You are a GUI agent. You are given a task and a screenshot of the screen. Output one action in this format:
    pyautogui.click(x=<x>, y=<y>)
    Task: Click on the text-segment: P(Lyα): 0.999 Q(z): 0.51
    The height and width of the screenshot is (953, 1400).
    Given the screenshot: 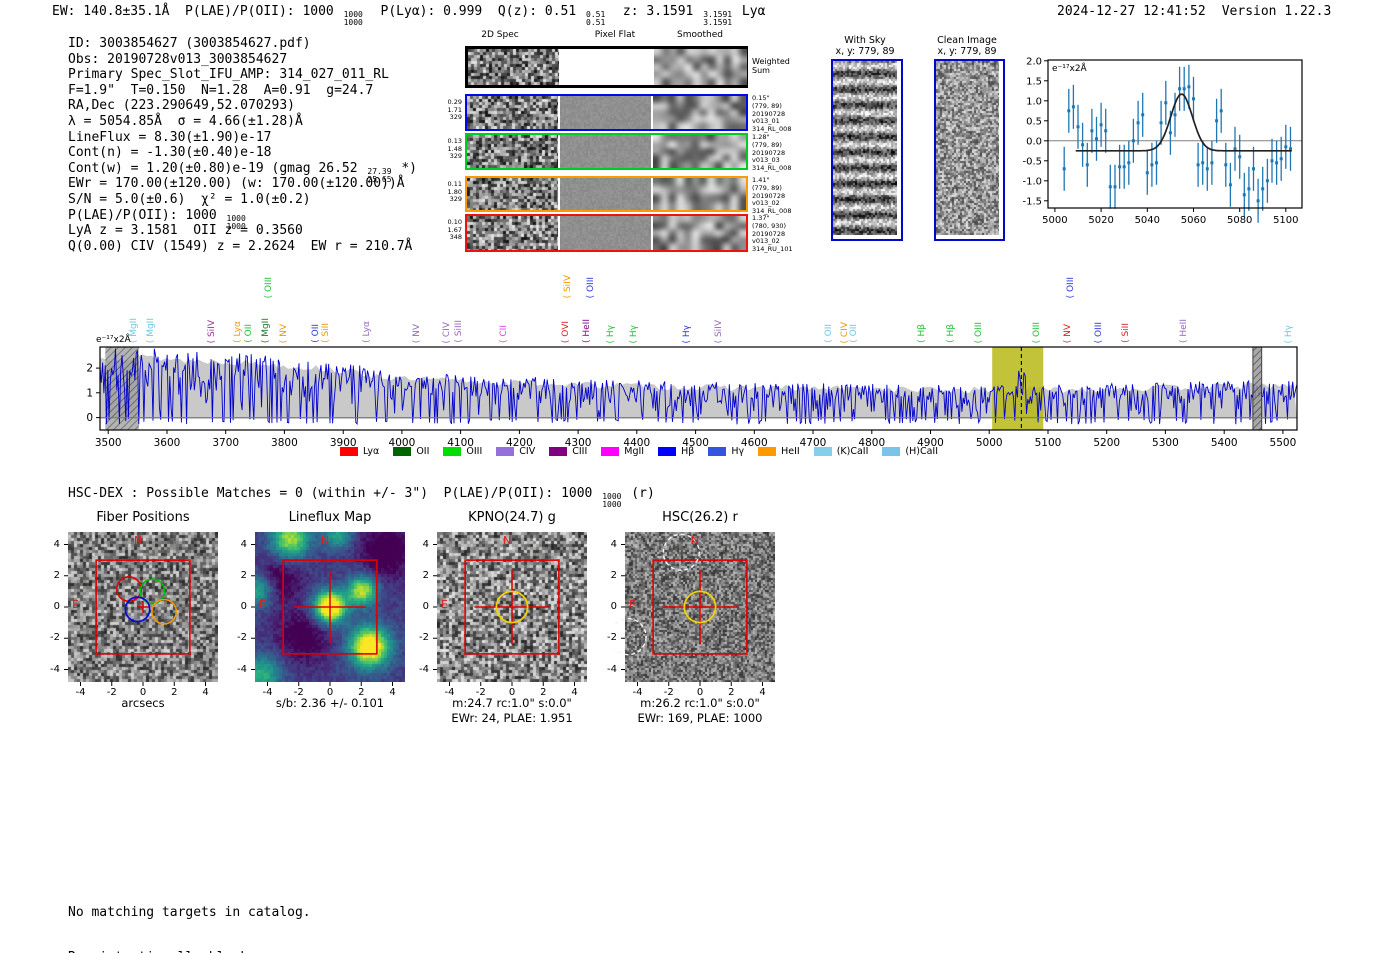 What is the action you would take?
    pyautogui.click(x=474, y=11)
    